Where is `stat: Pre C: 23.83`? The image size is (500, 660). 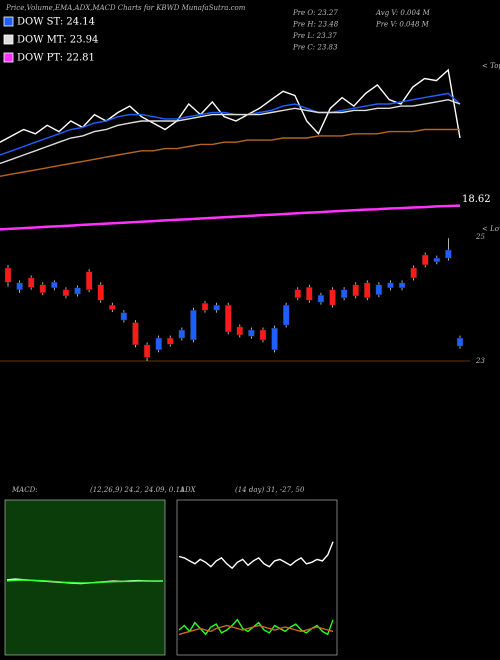
stat: Pre C: 23.83 is located at coordinates (315, 48).